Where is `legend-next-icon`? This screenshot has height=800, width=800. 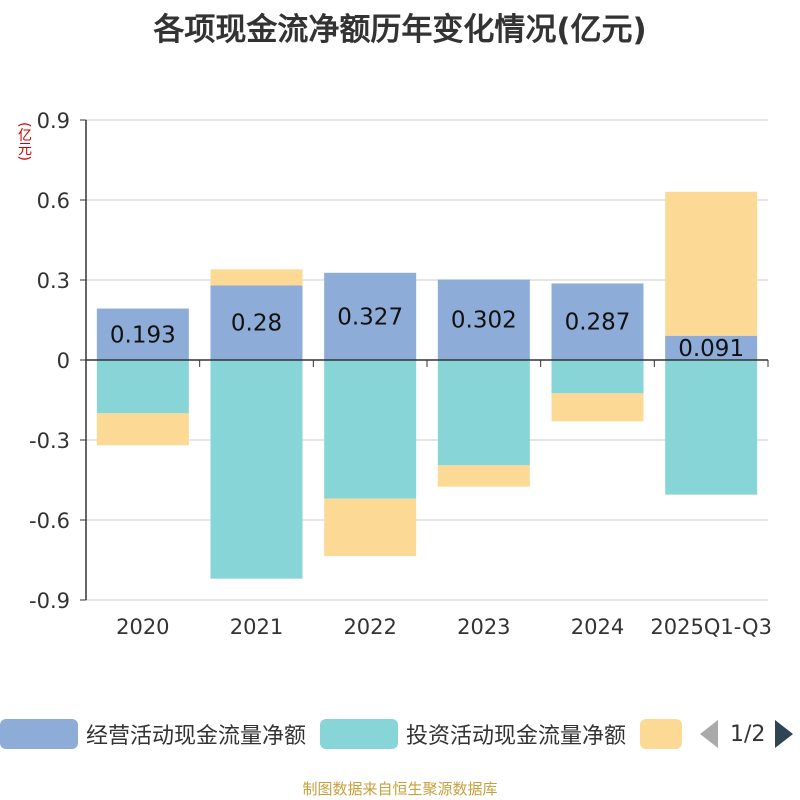 legend-next-icon is located at coordinates (784, 734).